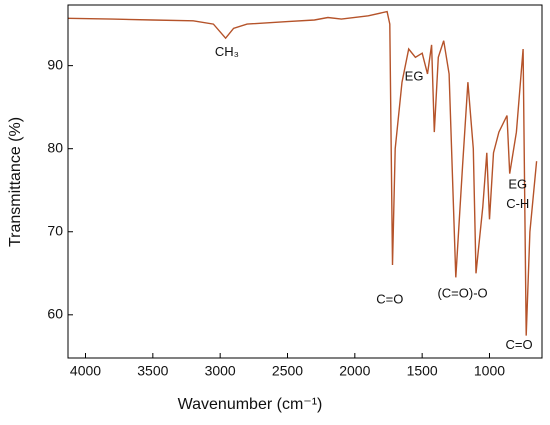 The height and width of the screenshot is (425, 550). Describe the element at coordinates (55, 64) in the screenshot. I see `y-tick-label: 90` at that location.